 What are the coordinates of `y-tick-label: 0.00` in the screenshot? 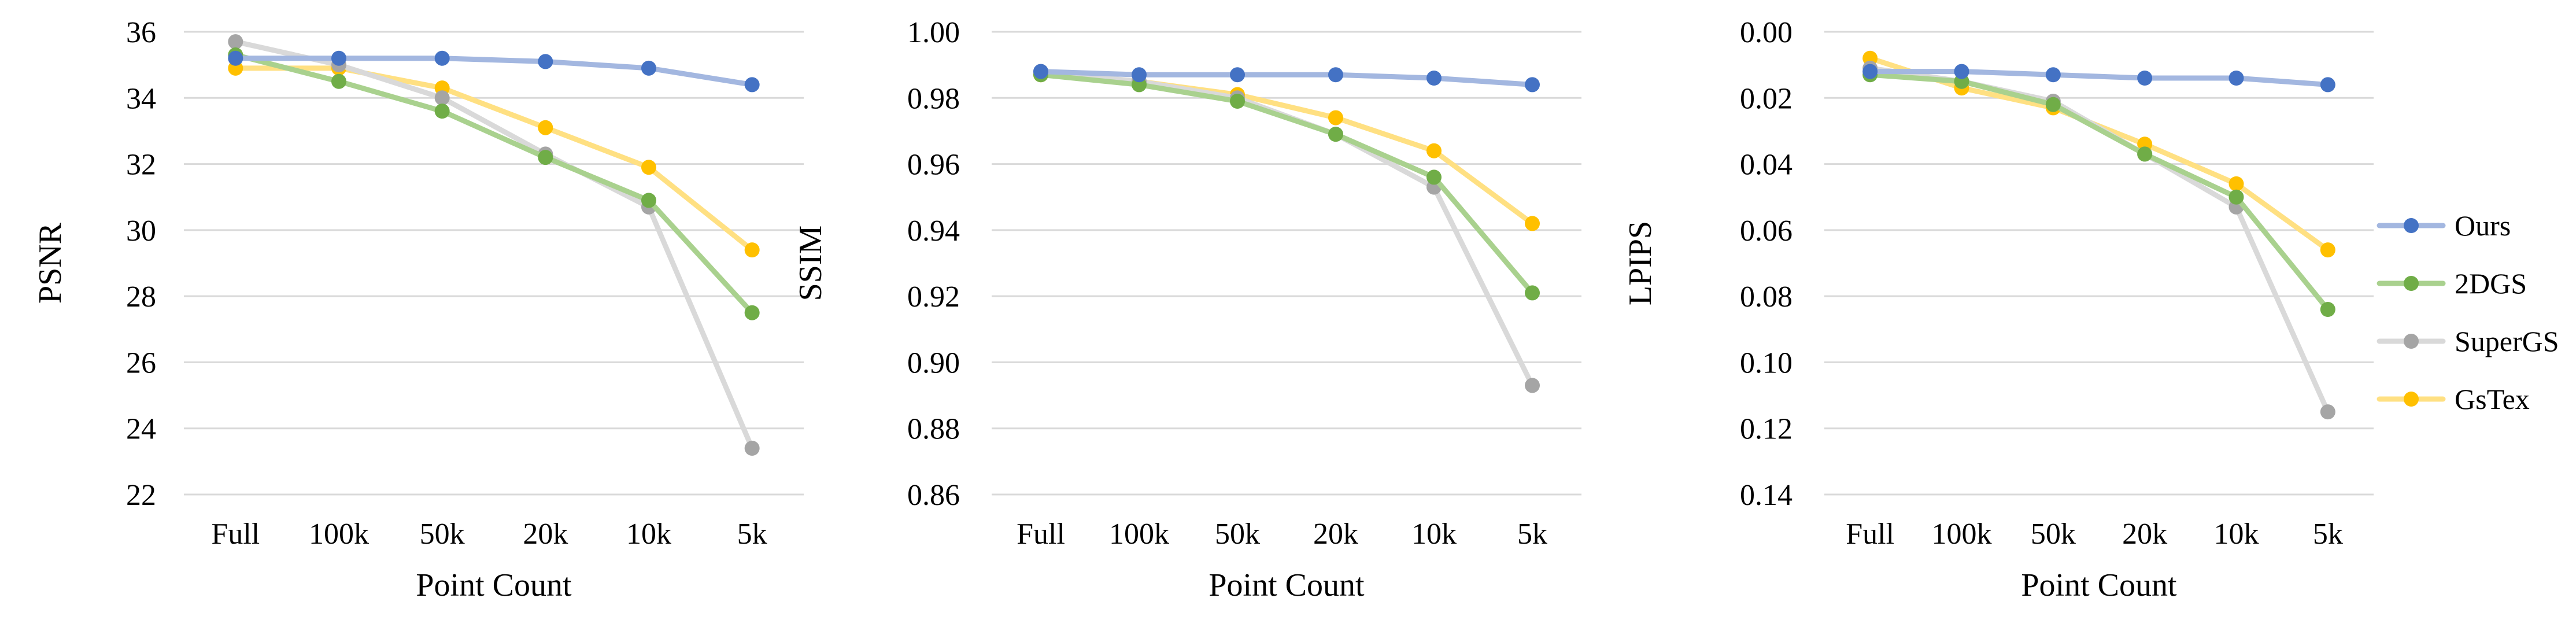 It's located at (1766, 32).